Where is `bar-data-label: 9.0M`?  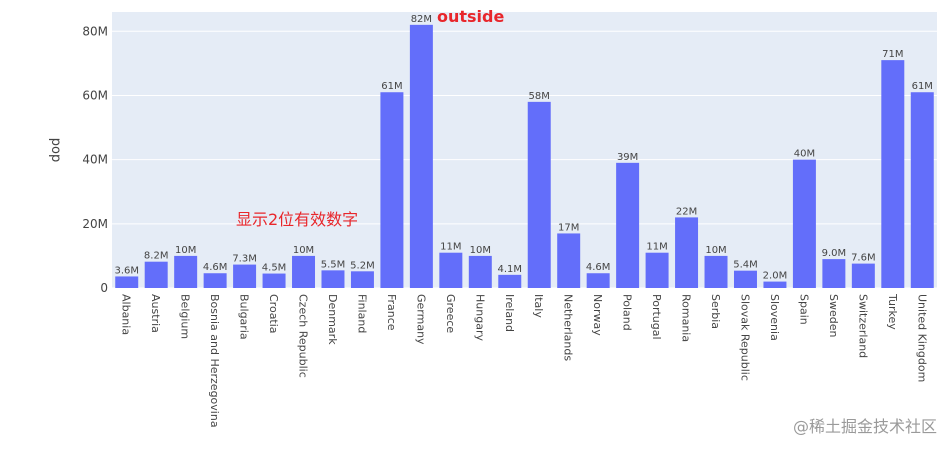 bar-data-label: 9.0M is located at coordinates (834, 253).